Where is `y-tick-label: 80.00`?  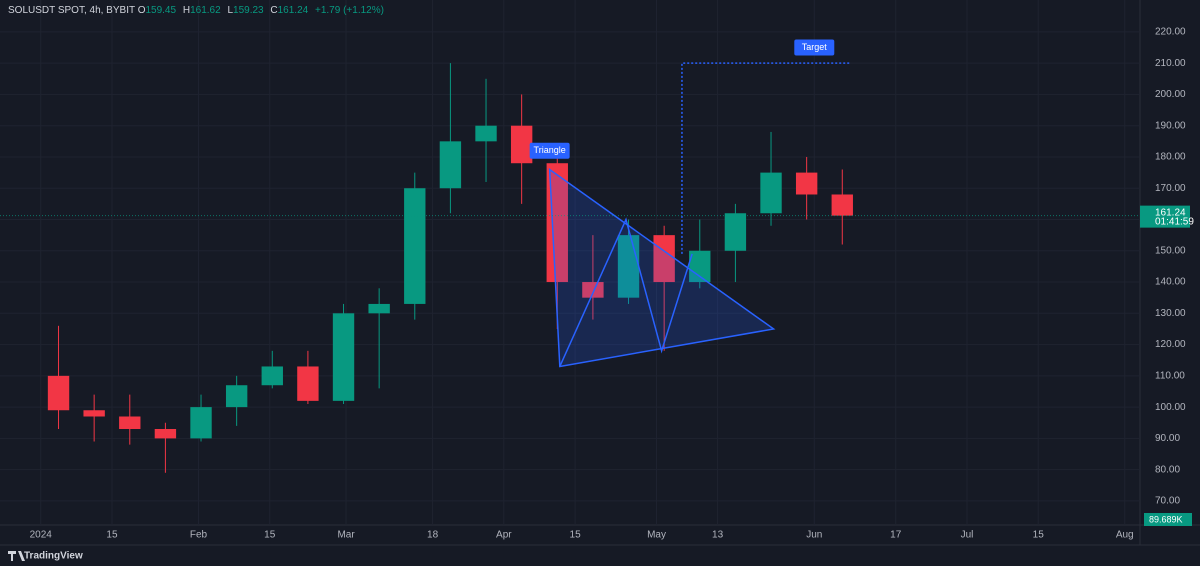
y-tick-label: 80.00 is located at coordinates (1167, 469).